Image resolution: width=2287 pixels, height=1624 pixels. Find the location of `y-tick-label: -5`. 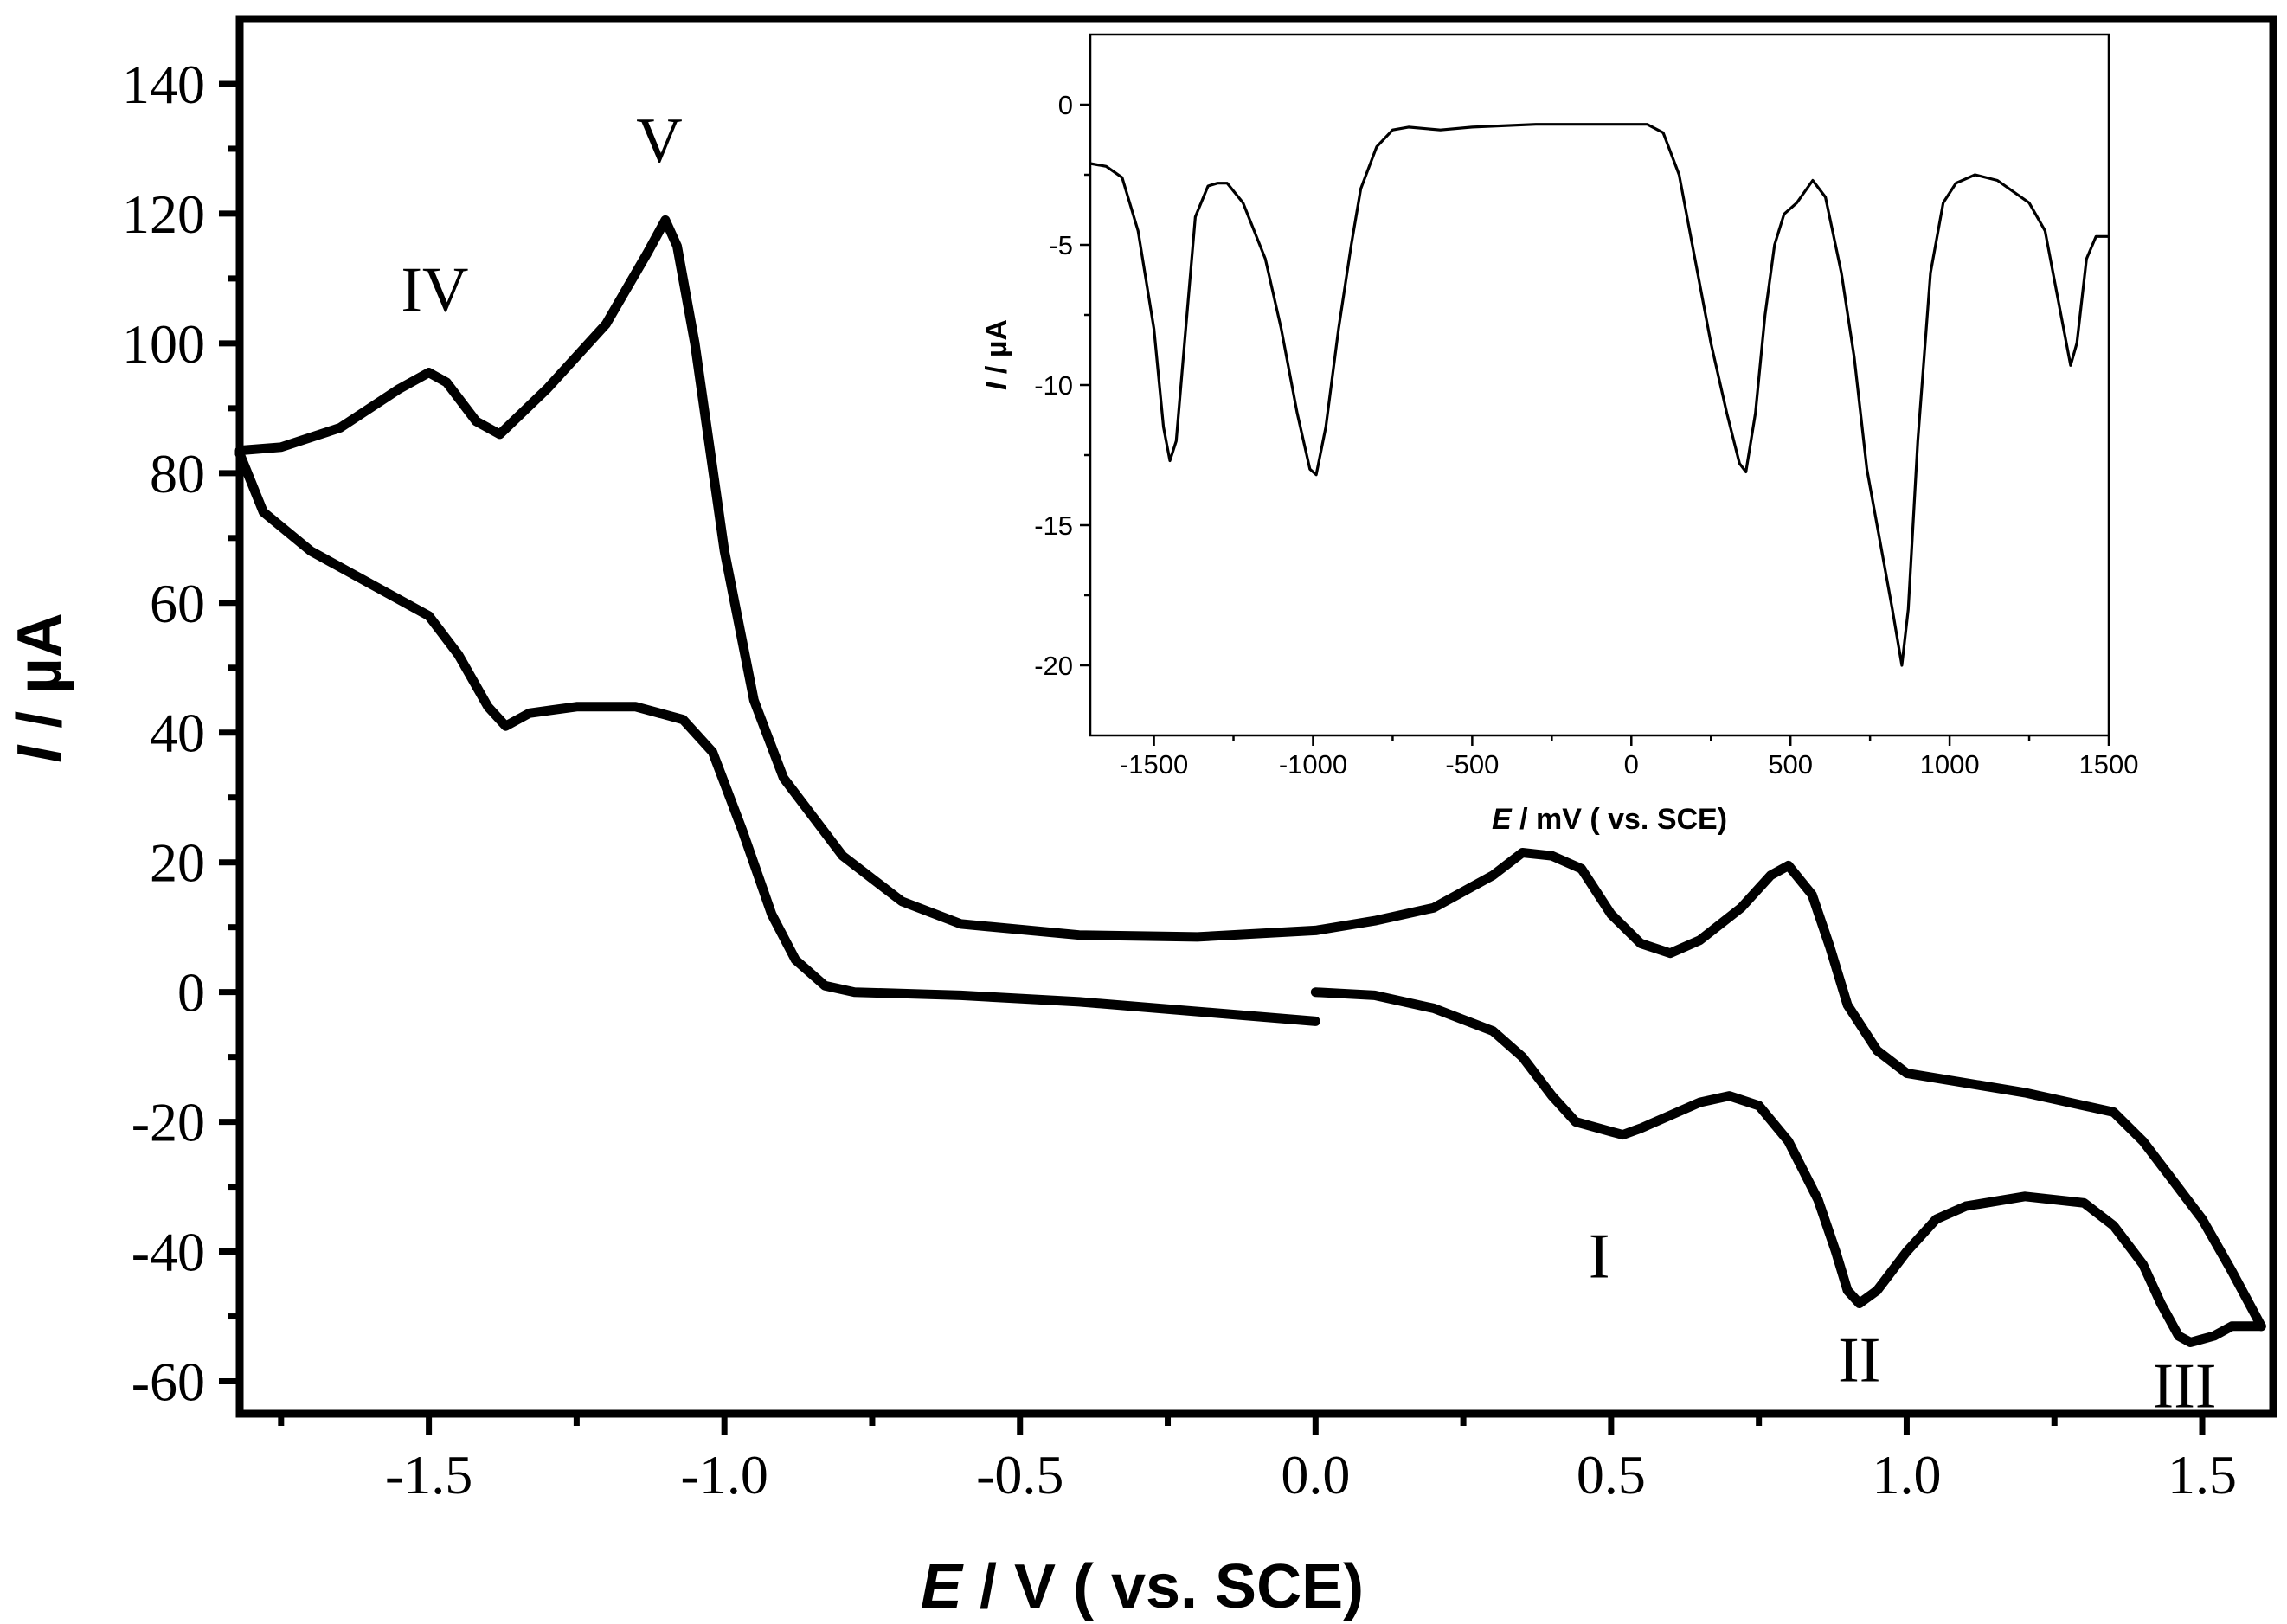

y-tick-label: -5 is located at coordinates (1061, 245).